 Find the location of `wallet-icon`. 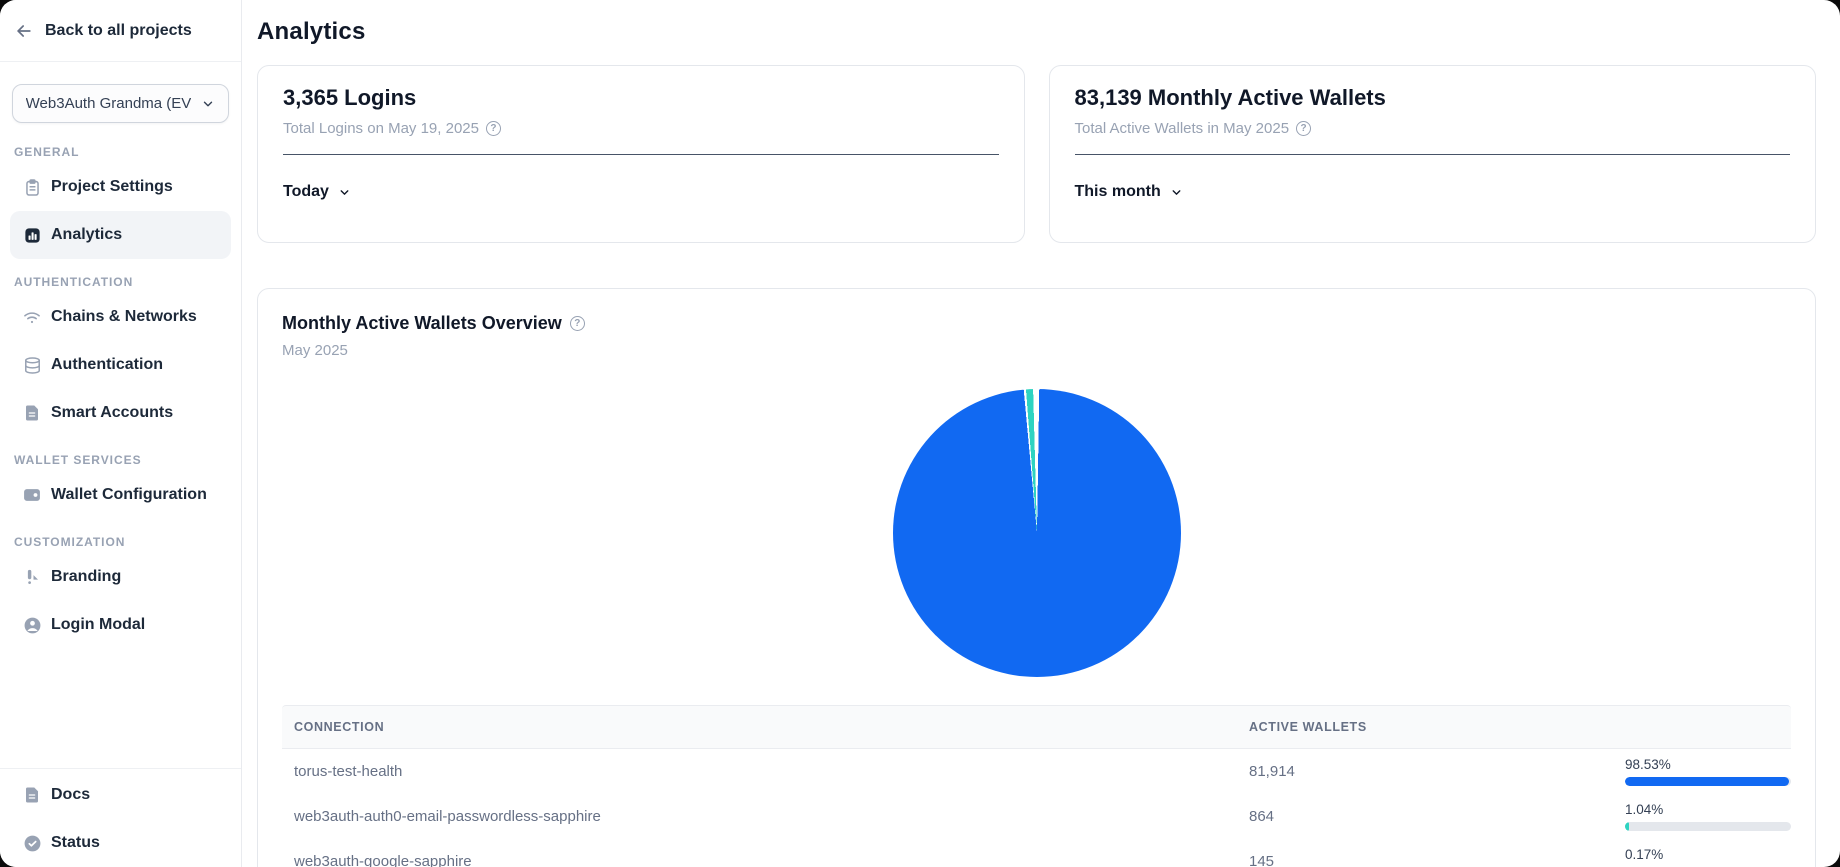

wallet-icon is located at coordinates (32, 495).